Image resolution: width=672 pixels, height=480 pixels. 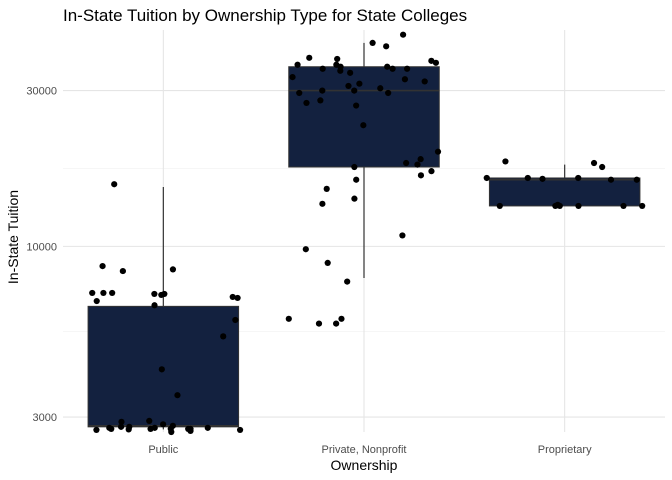 What do you see at coordinates (41, 92) in the screenshot?
I see `y-tick-label: 30000` at bounding box center [41, 92].